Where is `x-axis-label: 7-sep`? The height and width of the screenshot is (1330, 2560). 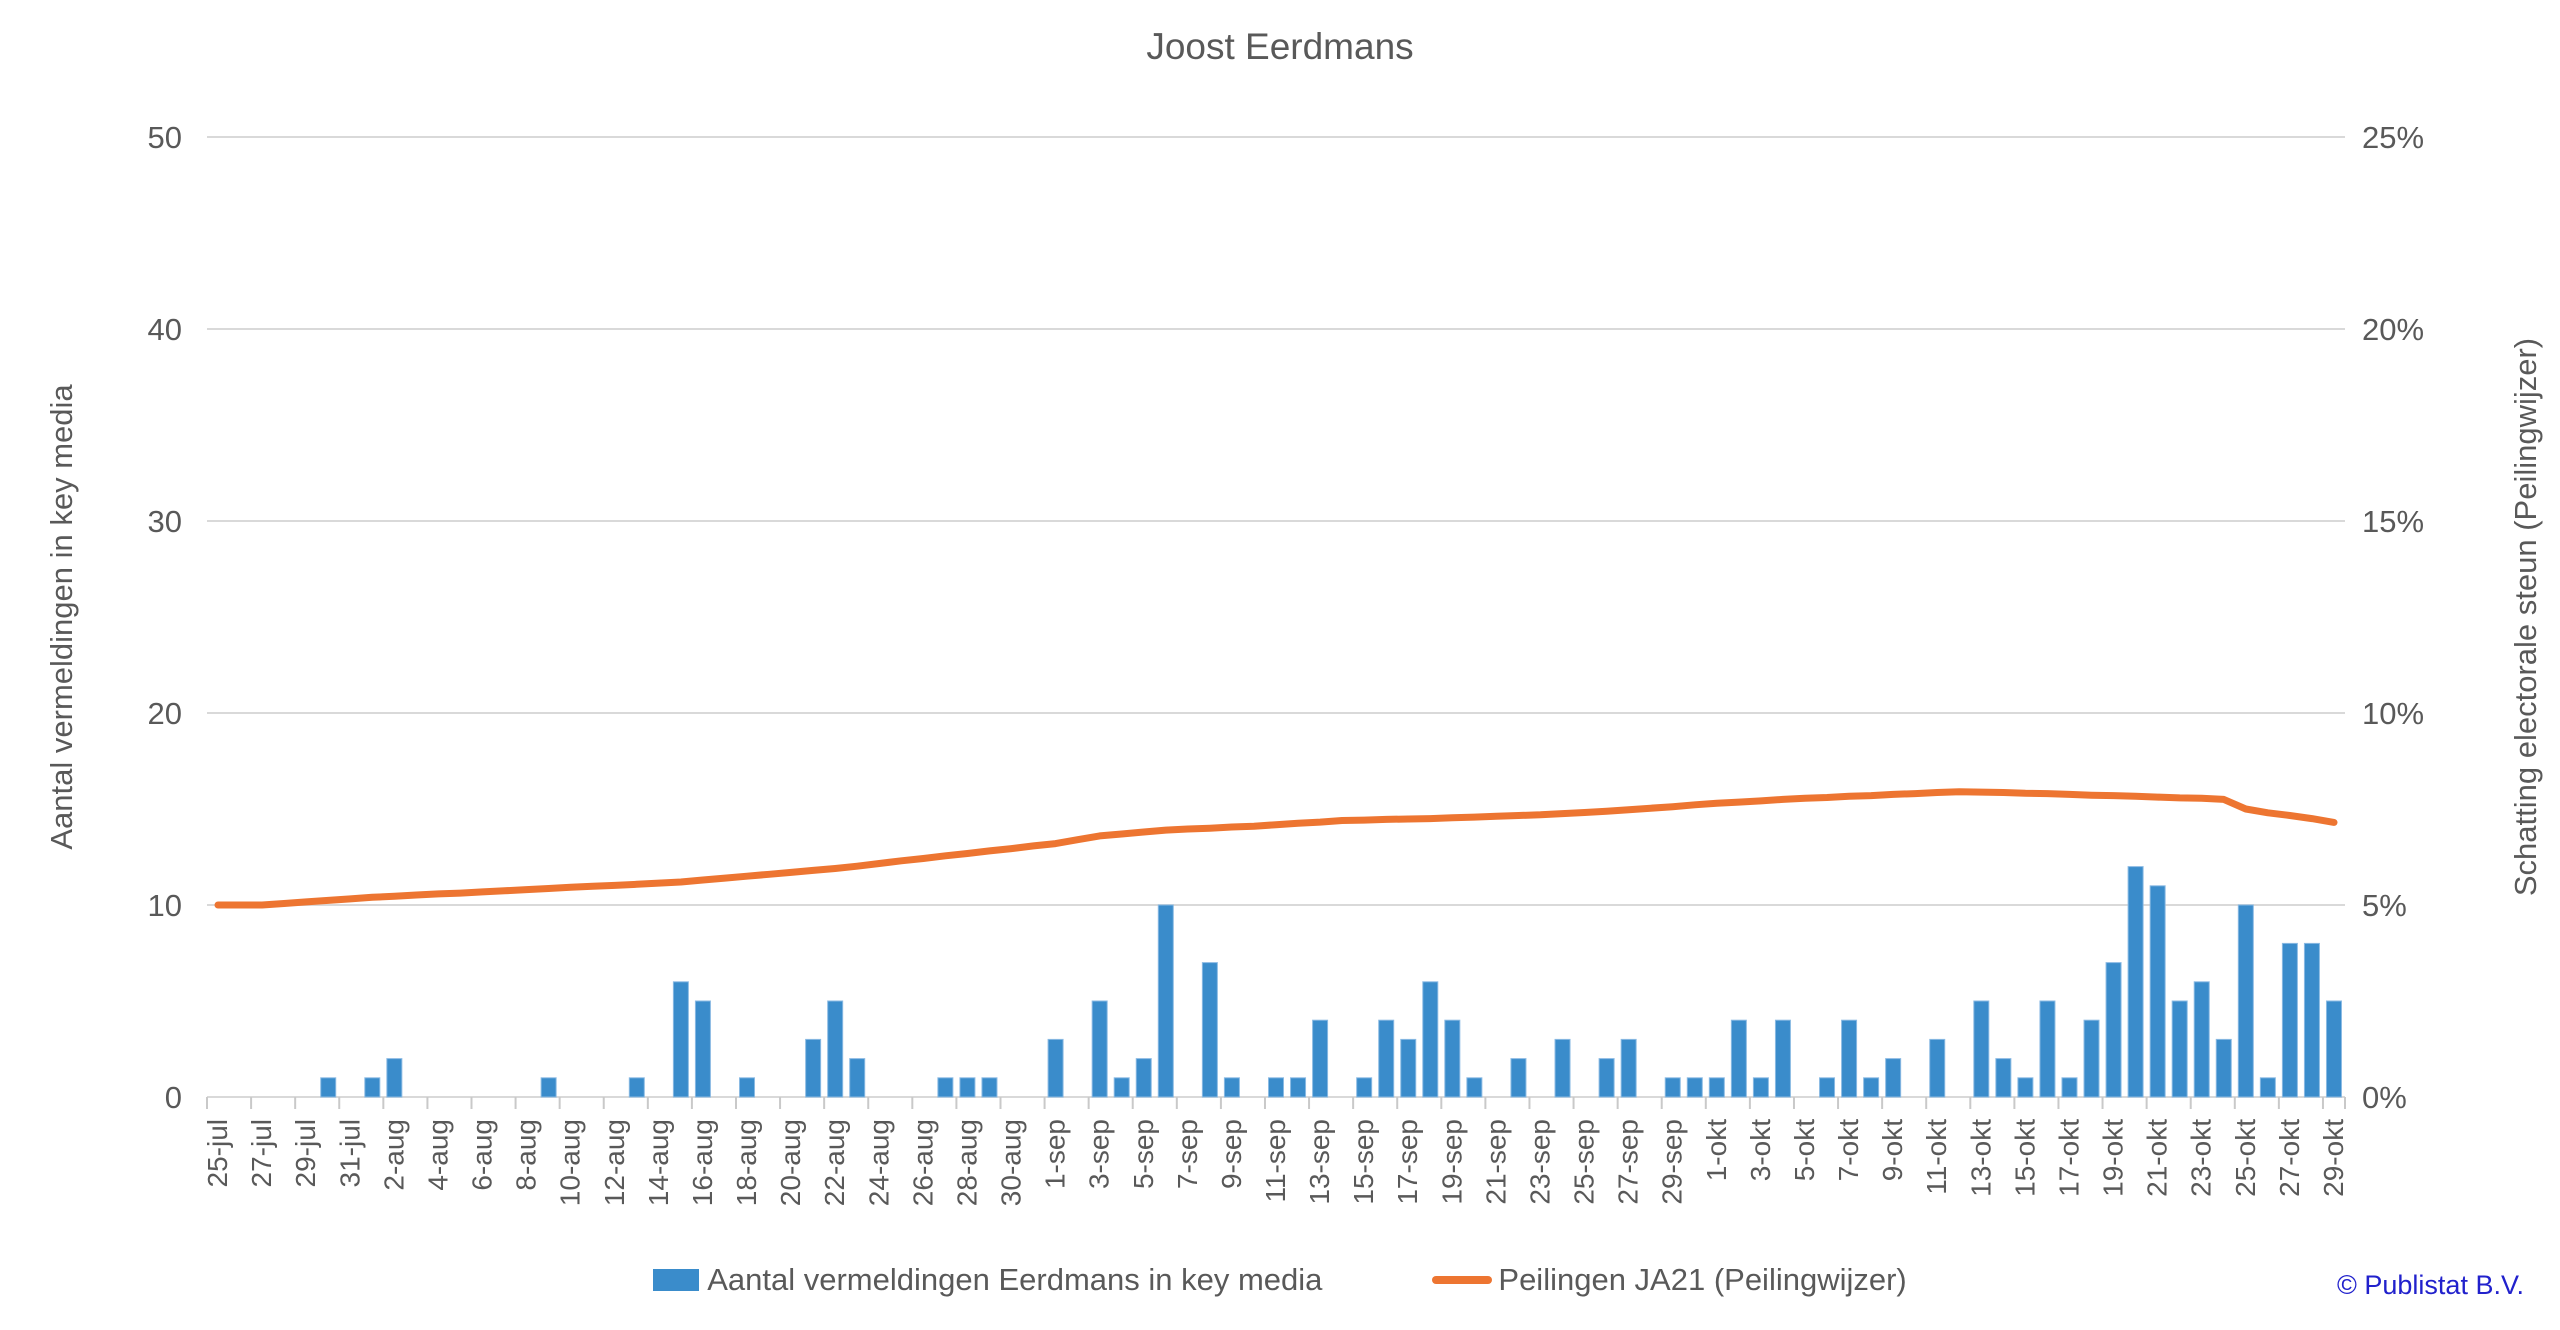
x-axis-label: 7-sep is located at coordinates (1187, 1154).